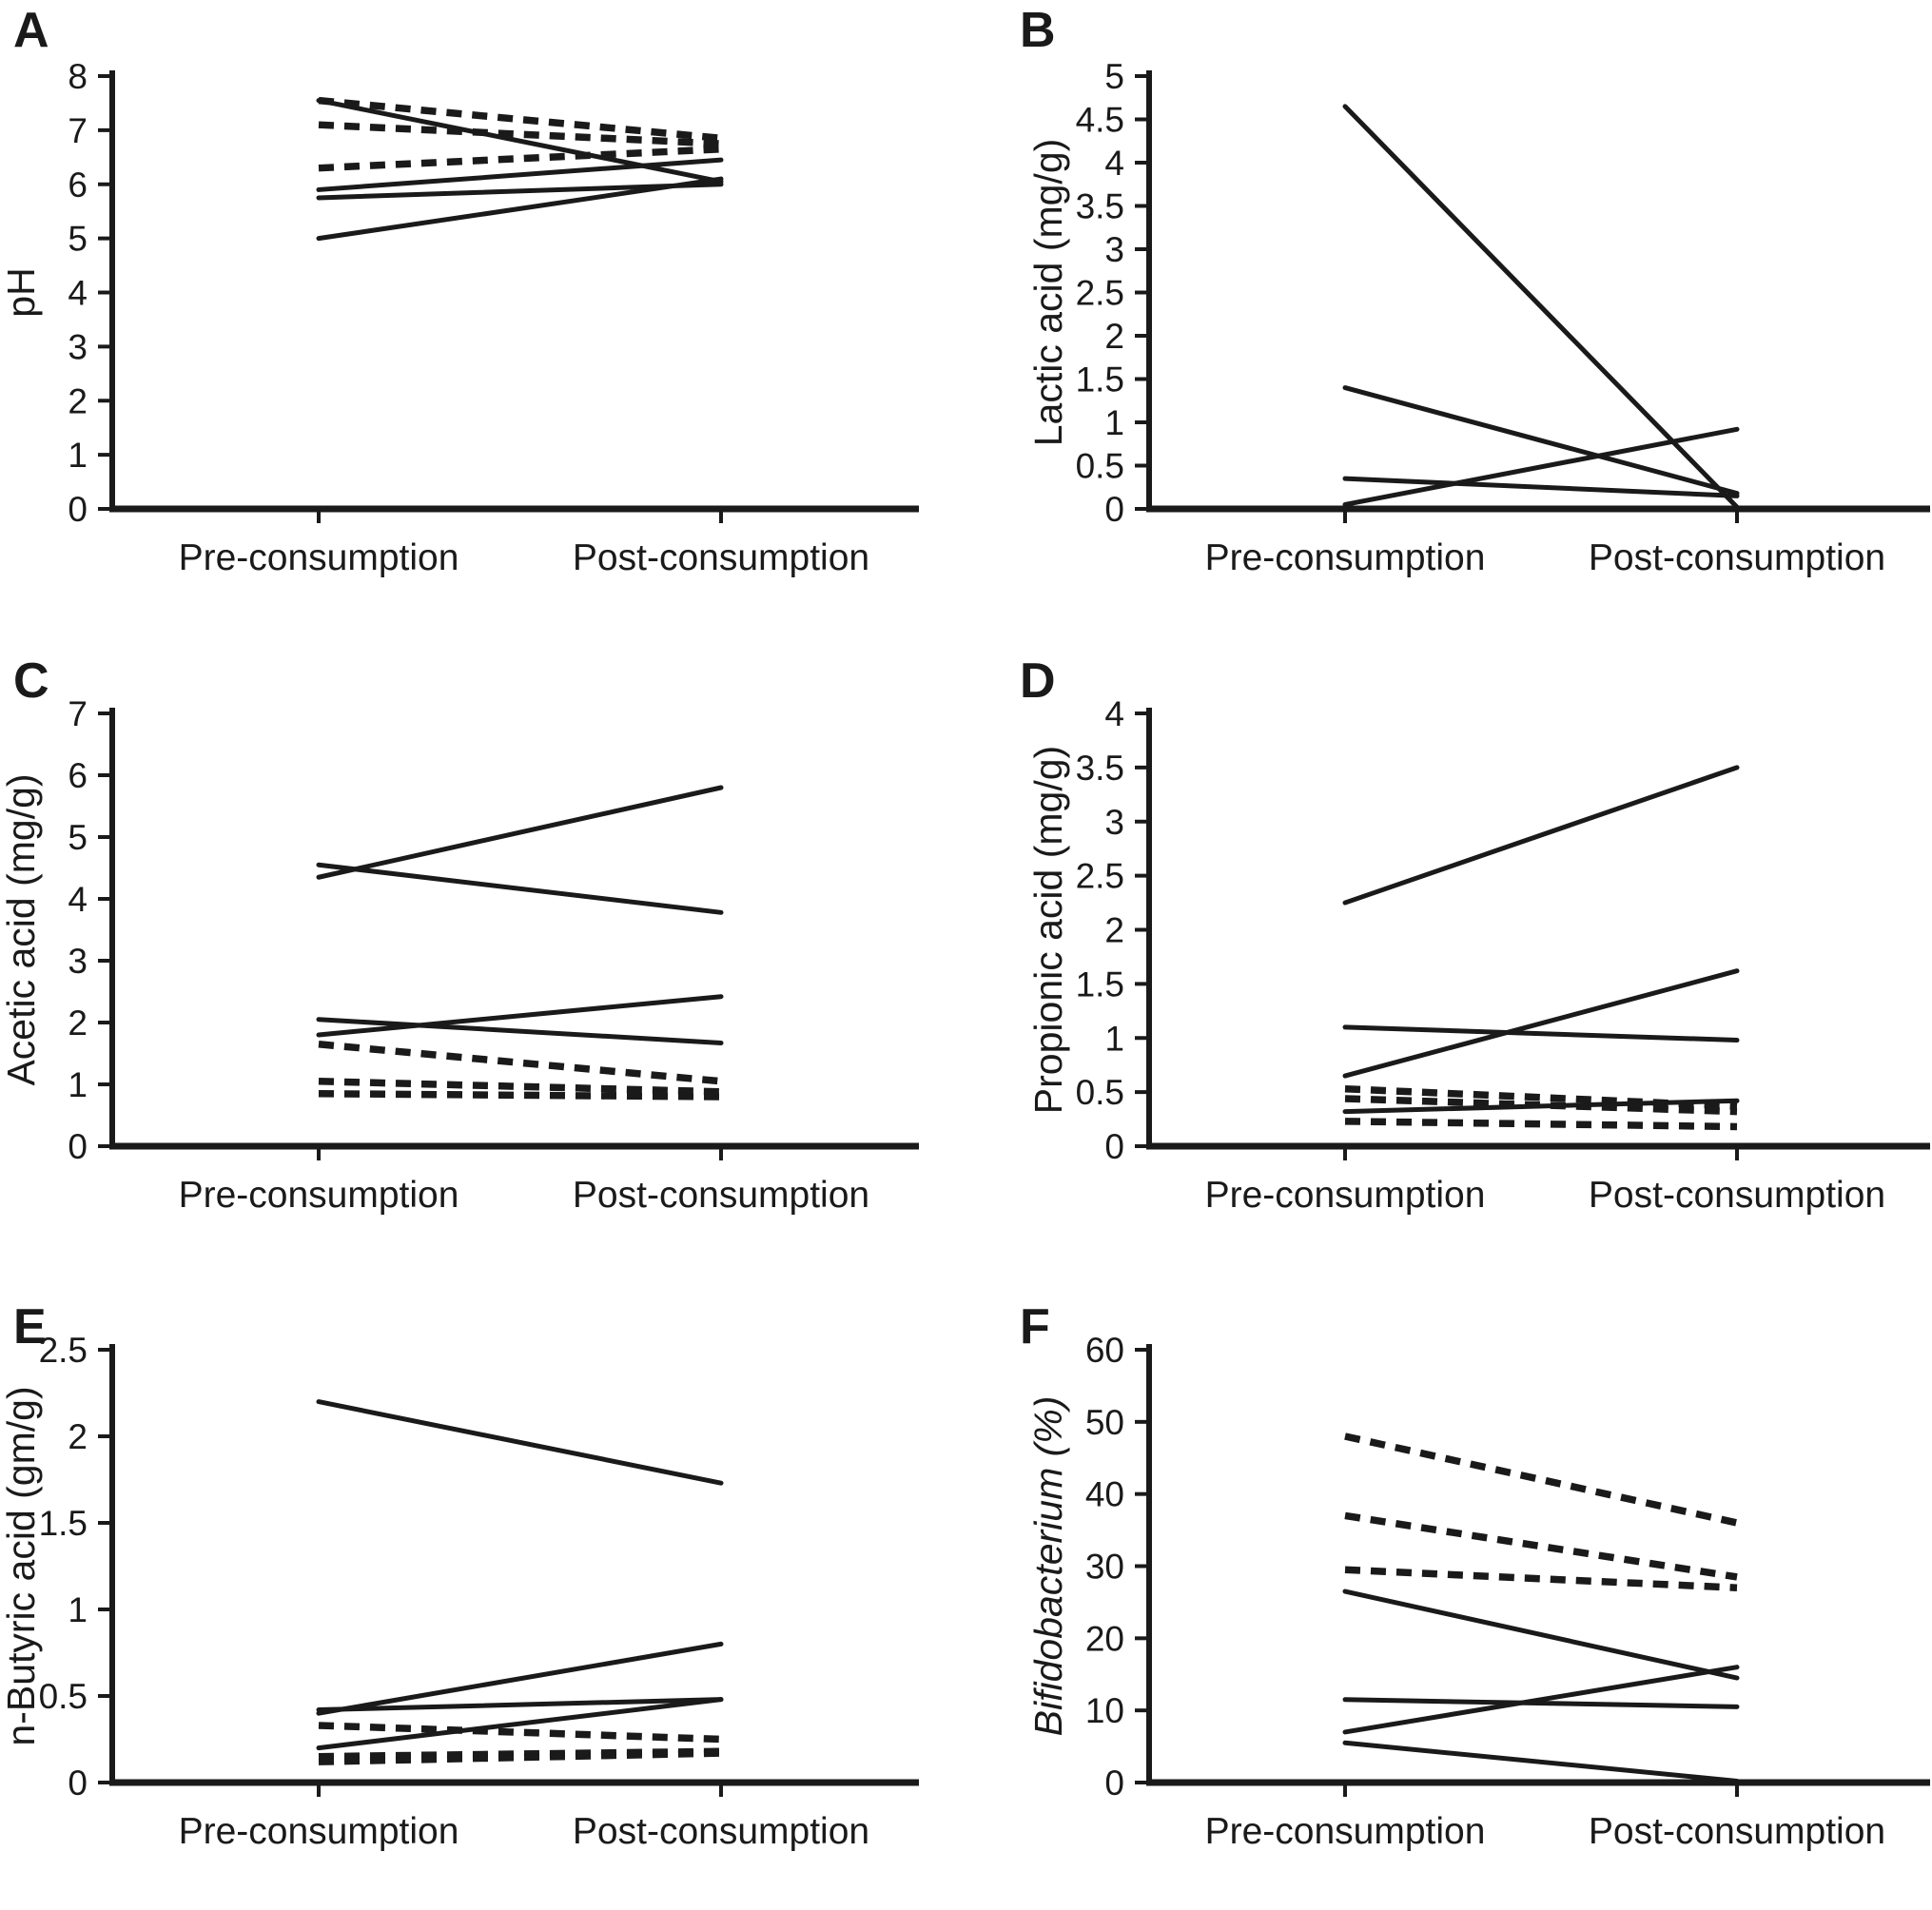 The width and height of the screenshot is (1932, 1910). I want to click on panel-letter-a: A, so click(31, 31).